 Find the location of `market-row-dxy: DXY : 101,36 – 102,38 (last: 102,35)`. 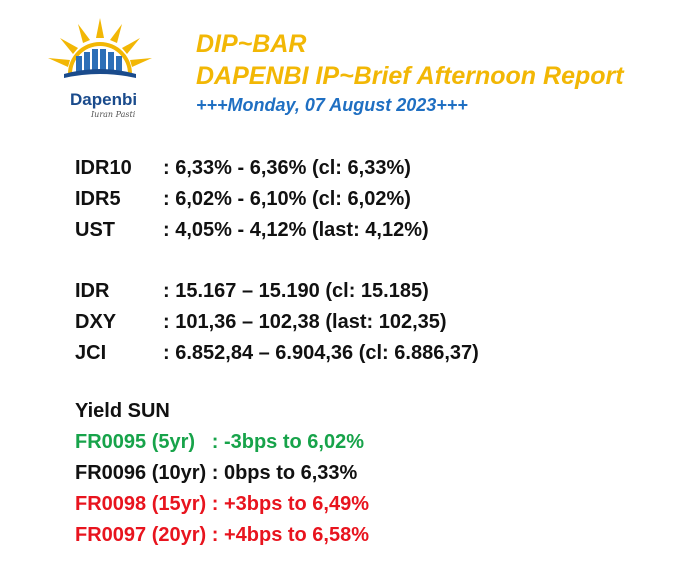

market-row-dxy: DXY : 101,36 – 102,38 (last: 102,35) is located at coordinates (261, 322).